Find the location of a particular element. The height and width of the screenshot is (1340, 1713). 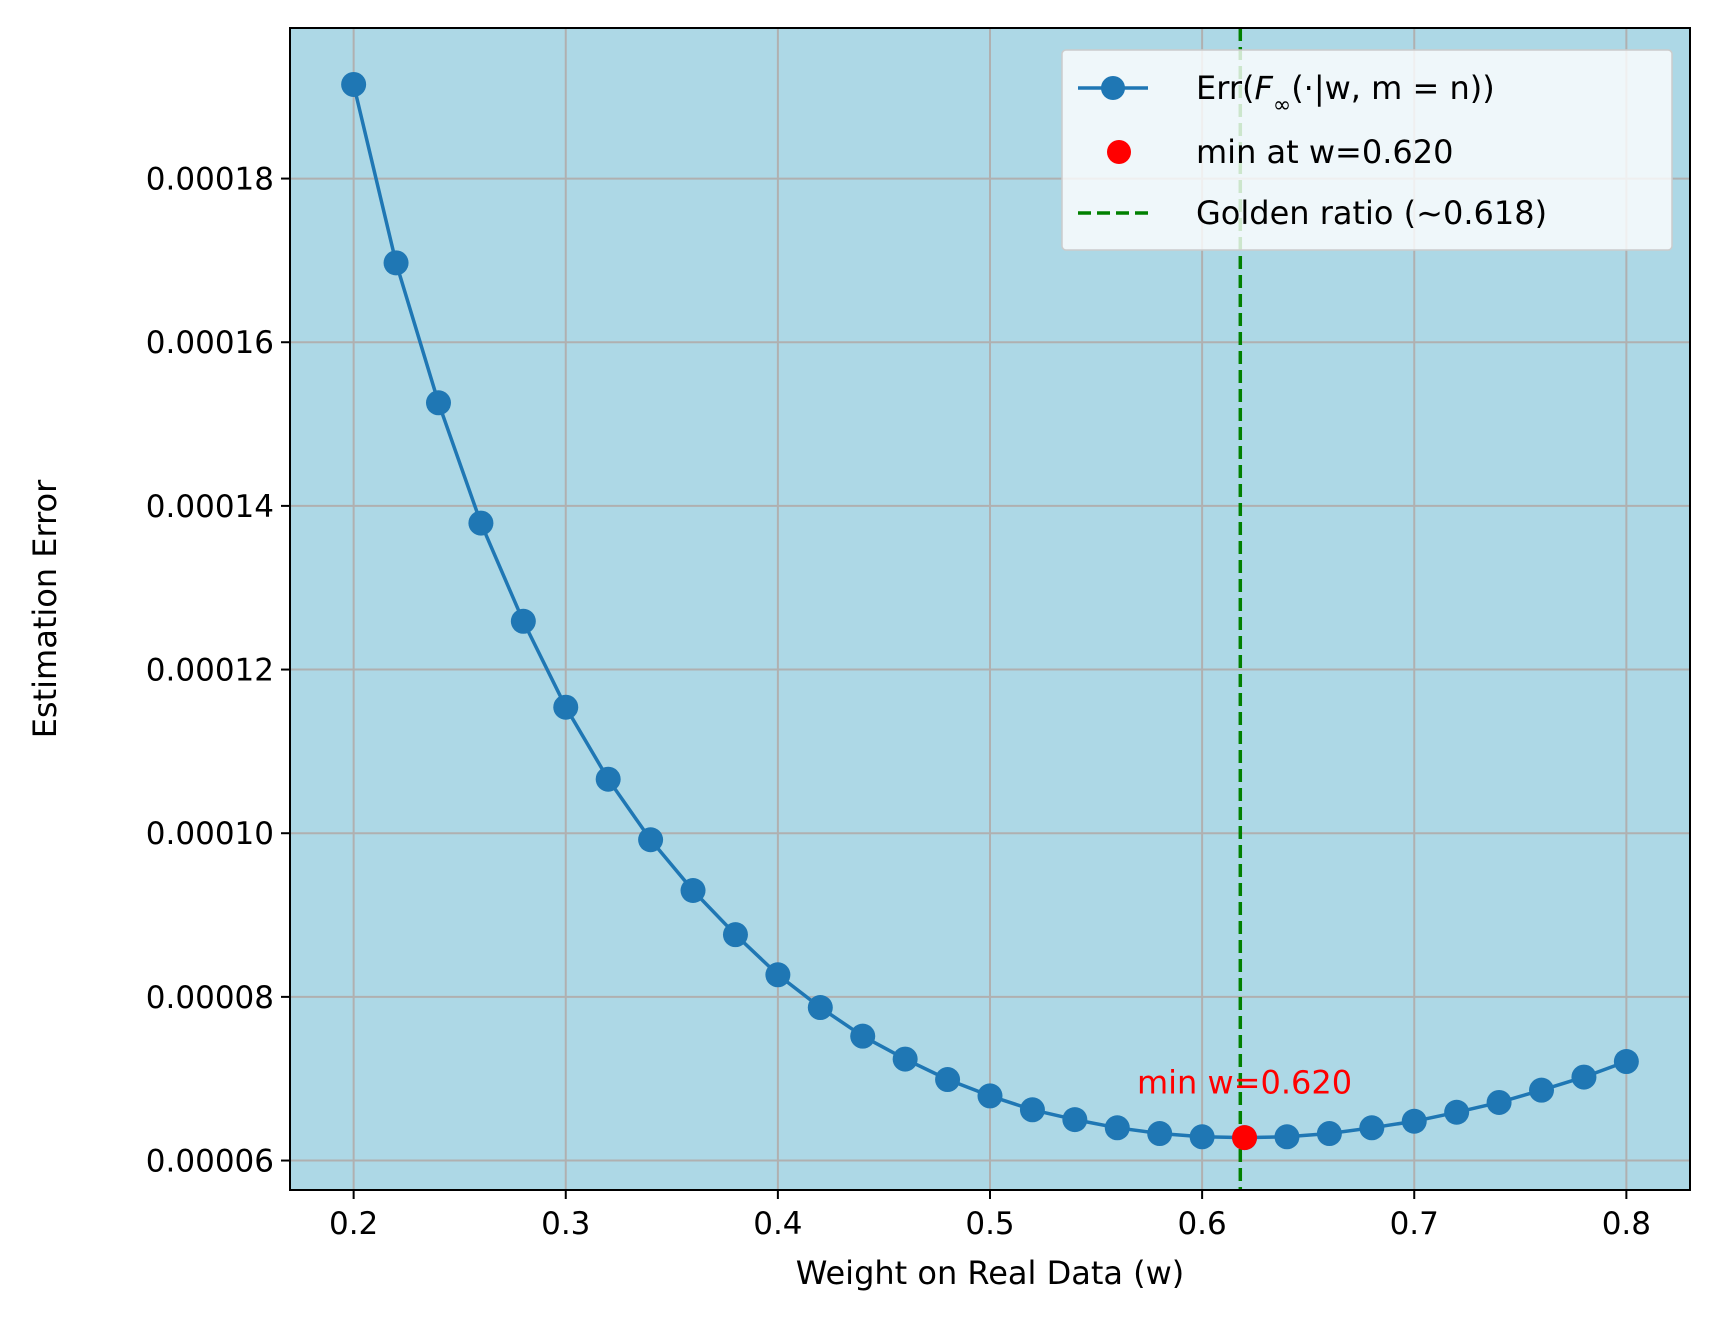

x-tick-label: 0.3 is located at coordinates (565, 1224).